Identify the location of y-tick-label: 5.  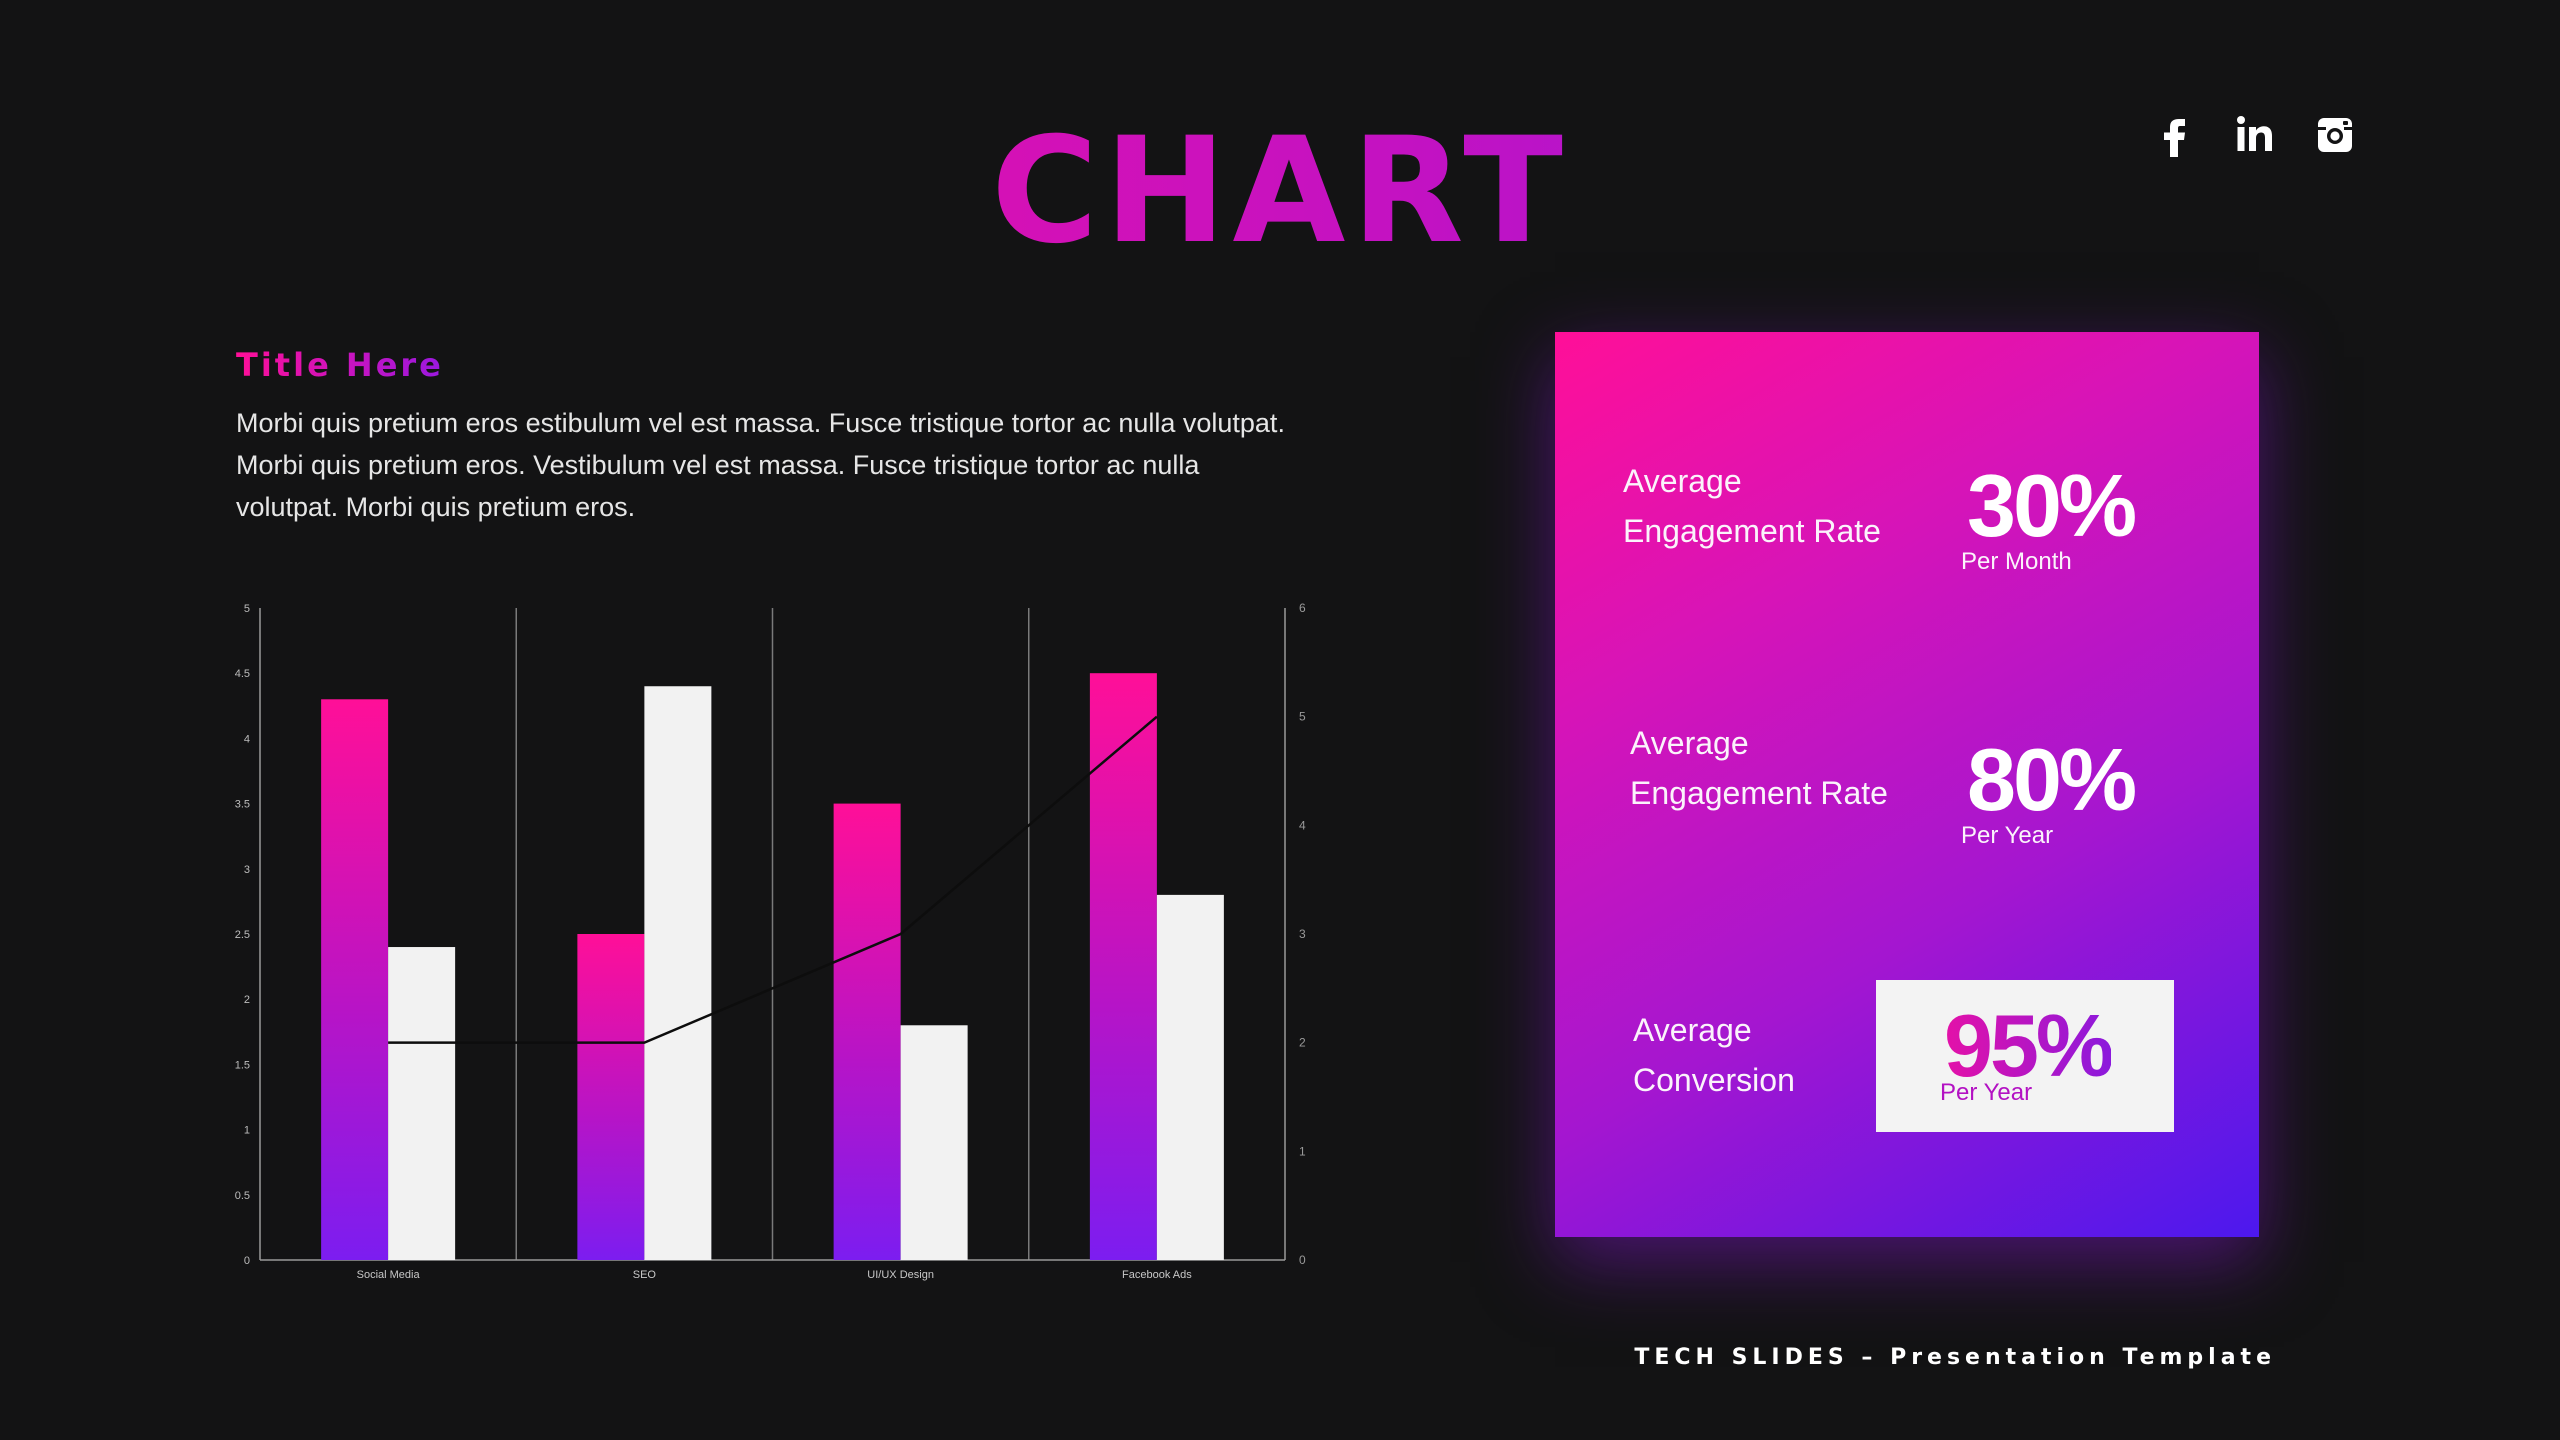
(247, 609).